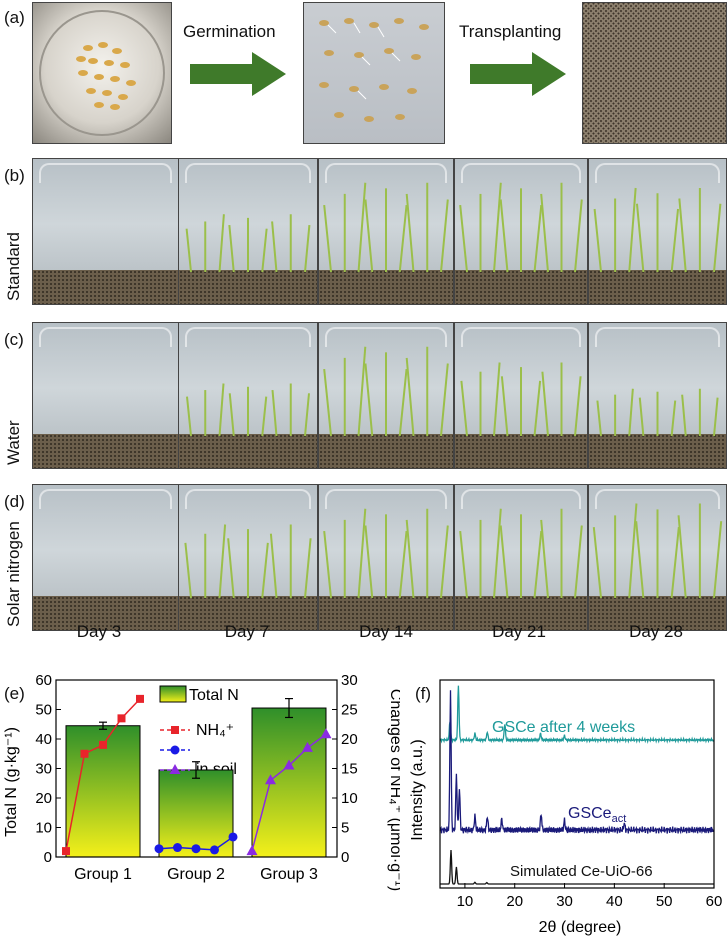 This screenshot has width=727, height=936. What do you see at coordinates (43, 739) in the screenshot?
I see `y-tick-label: 40` at bounding box center [43, 739].